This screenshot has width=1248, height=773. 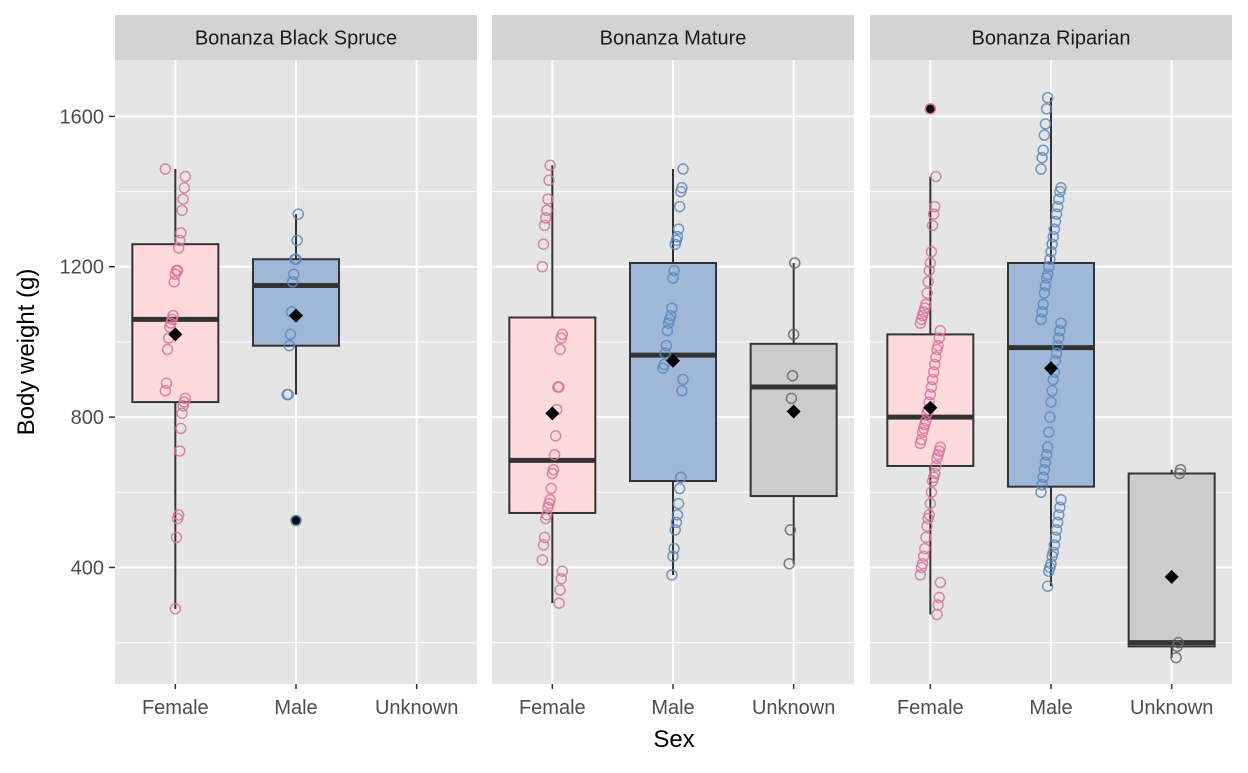 I want to click on y-tick-label: 800, so click(x=87, y=418).